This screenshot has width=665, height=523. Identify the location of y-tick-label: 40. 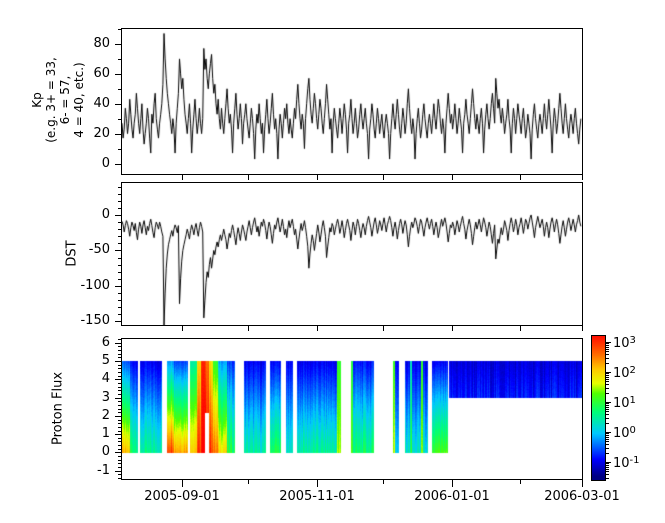
(101, 103).